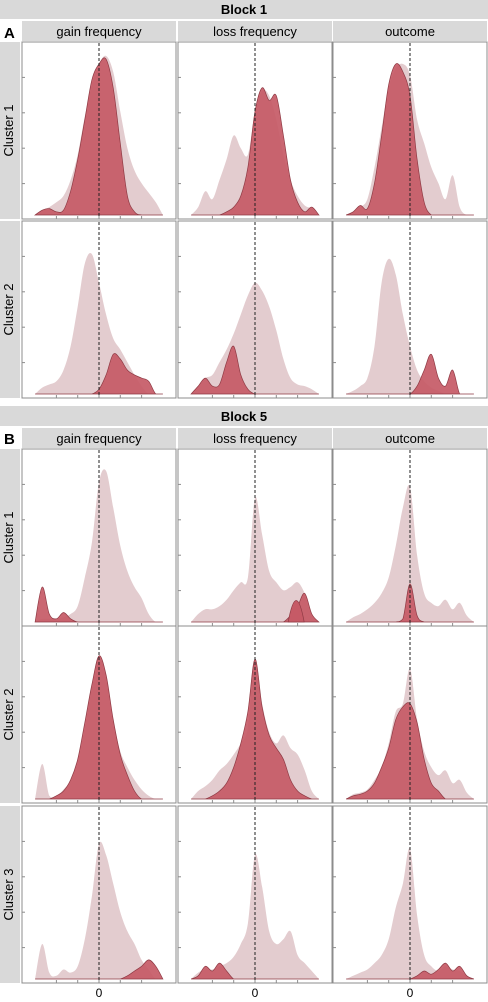  I want to click on block-1-cluster-2-gain-frequency-panel, so click(99, 309).